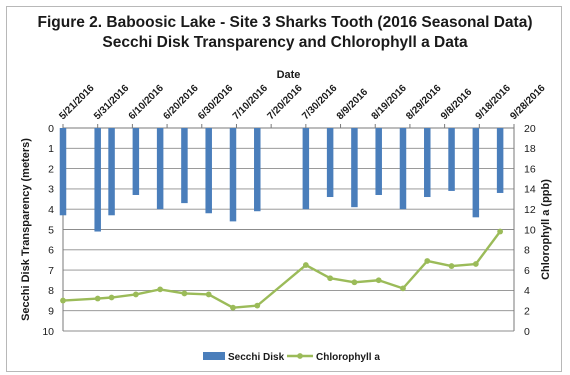 This screenshot has width=570, height=375. I want to click on date-tick-label: 8/9/2016, so click(353, 105).